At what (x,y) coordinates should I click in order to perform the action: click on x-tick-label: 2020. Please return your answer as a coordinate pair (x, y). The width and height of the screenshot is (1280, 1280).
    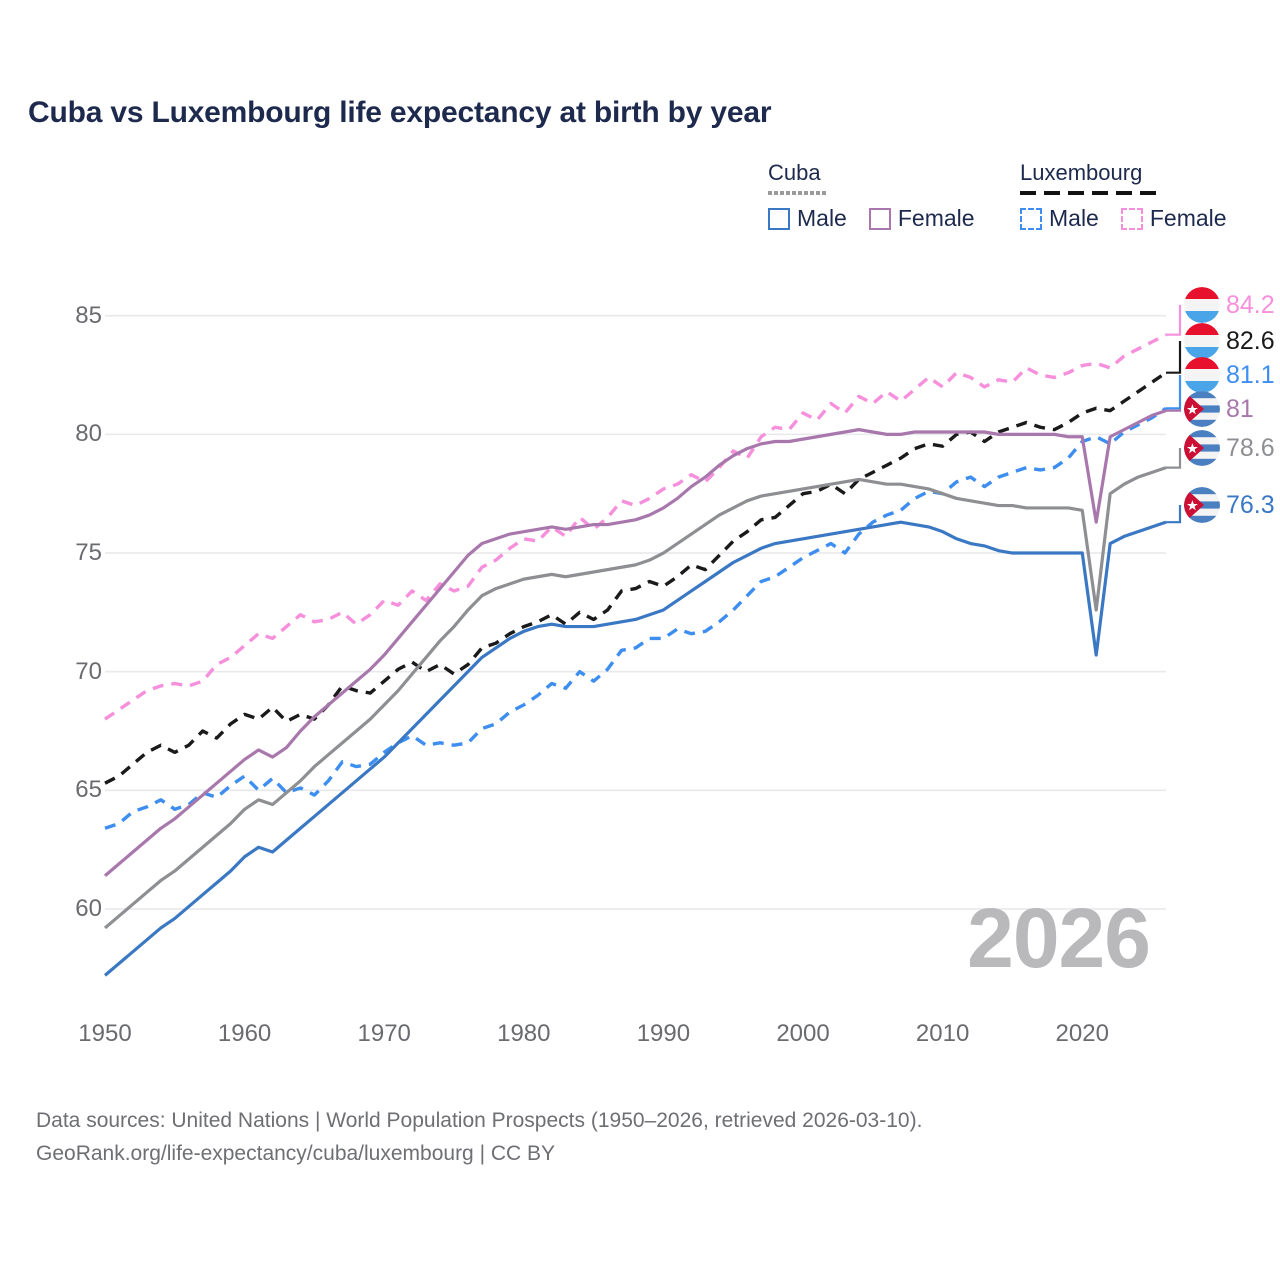
    Looking at the image, I should click on (1082, 1033).